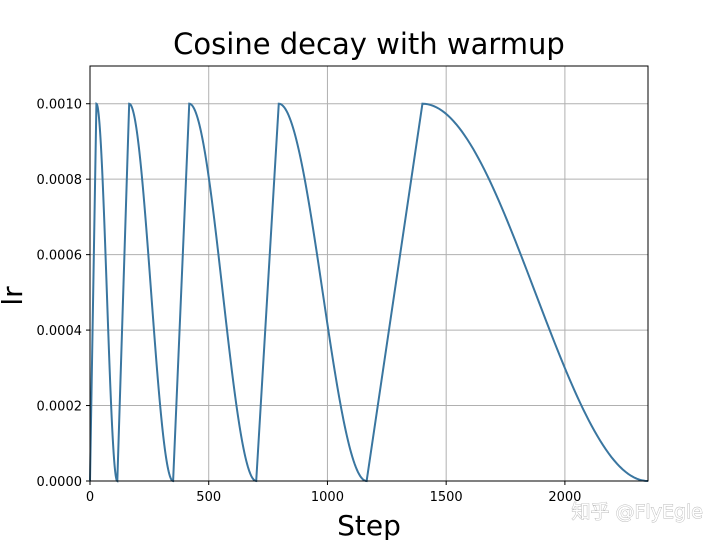 The image size is (720, 540). I want to click on chart-title: Cosine decay with warmup, so click(369, 44).